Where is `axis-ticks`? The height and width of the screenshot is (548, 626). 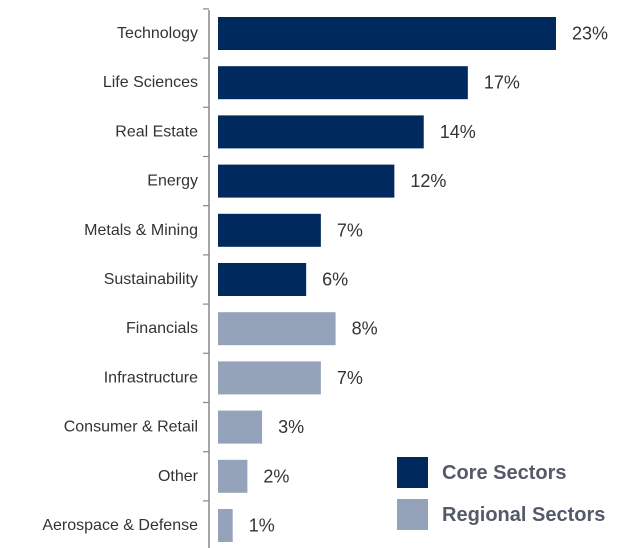
axis-ticks is located at coordinates (206, 255).